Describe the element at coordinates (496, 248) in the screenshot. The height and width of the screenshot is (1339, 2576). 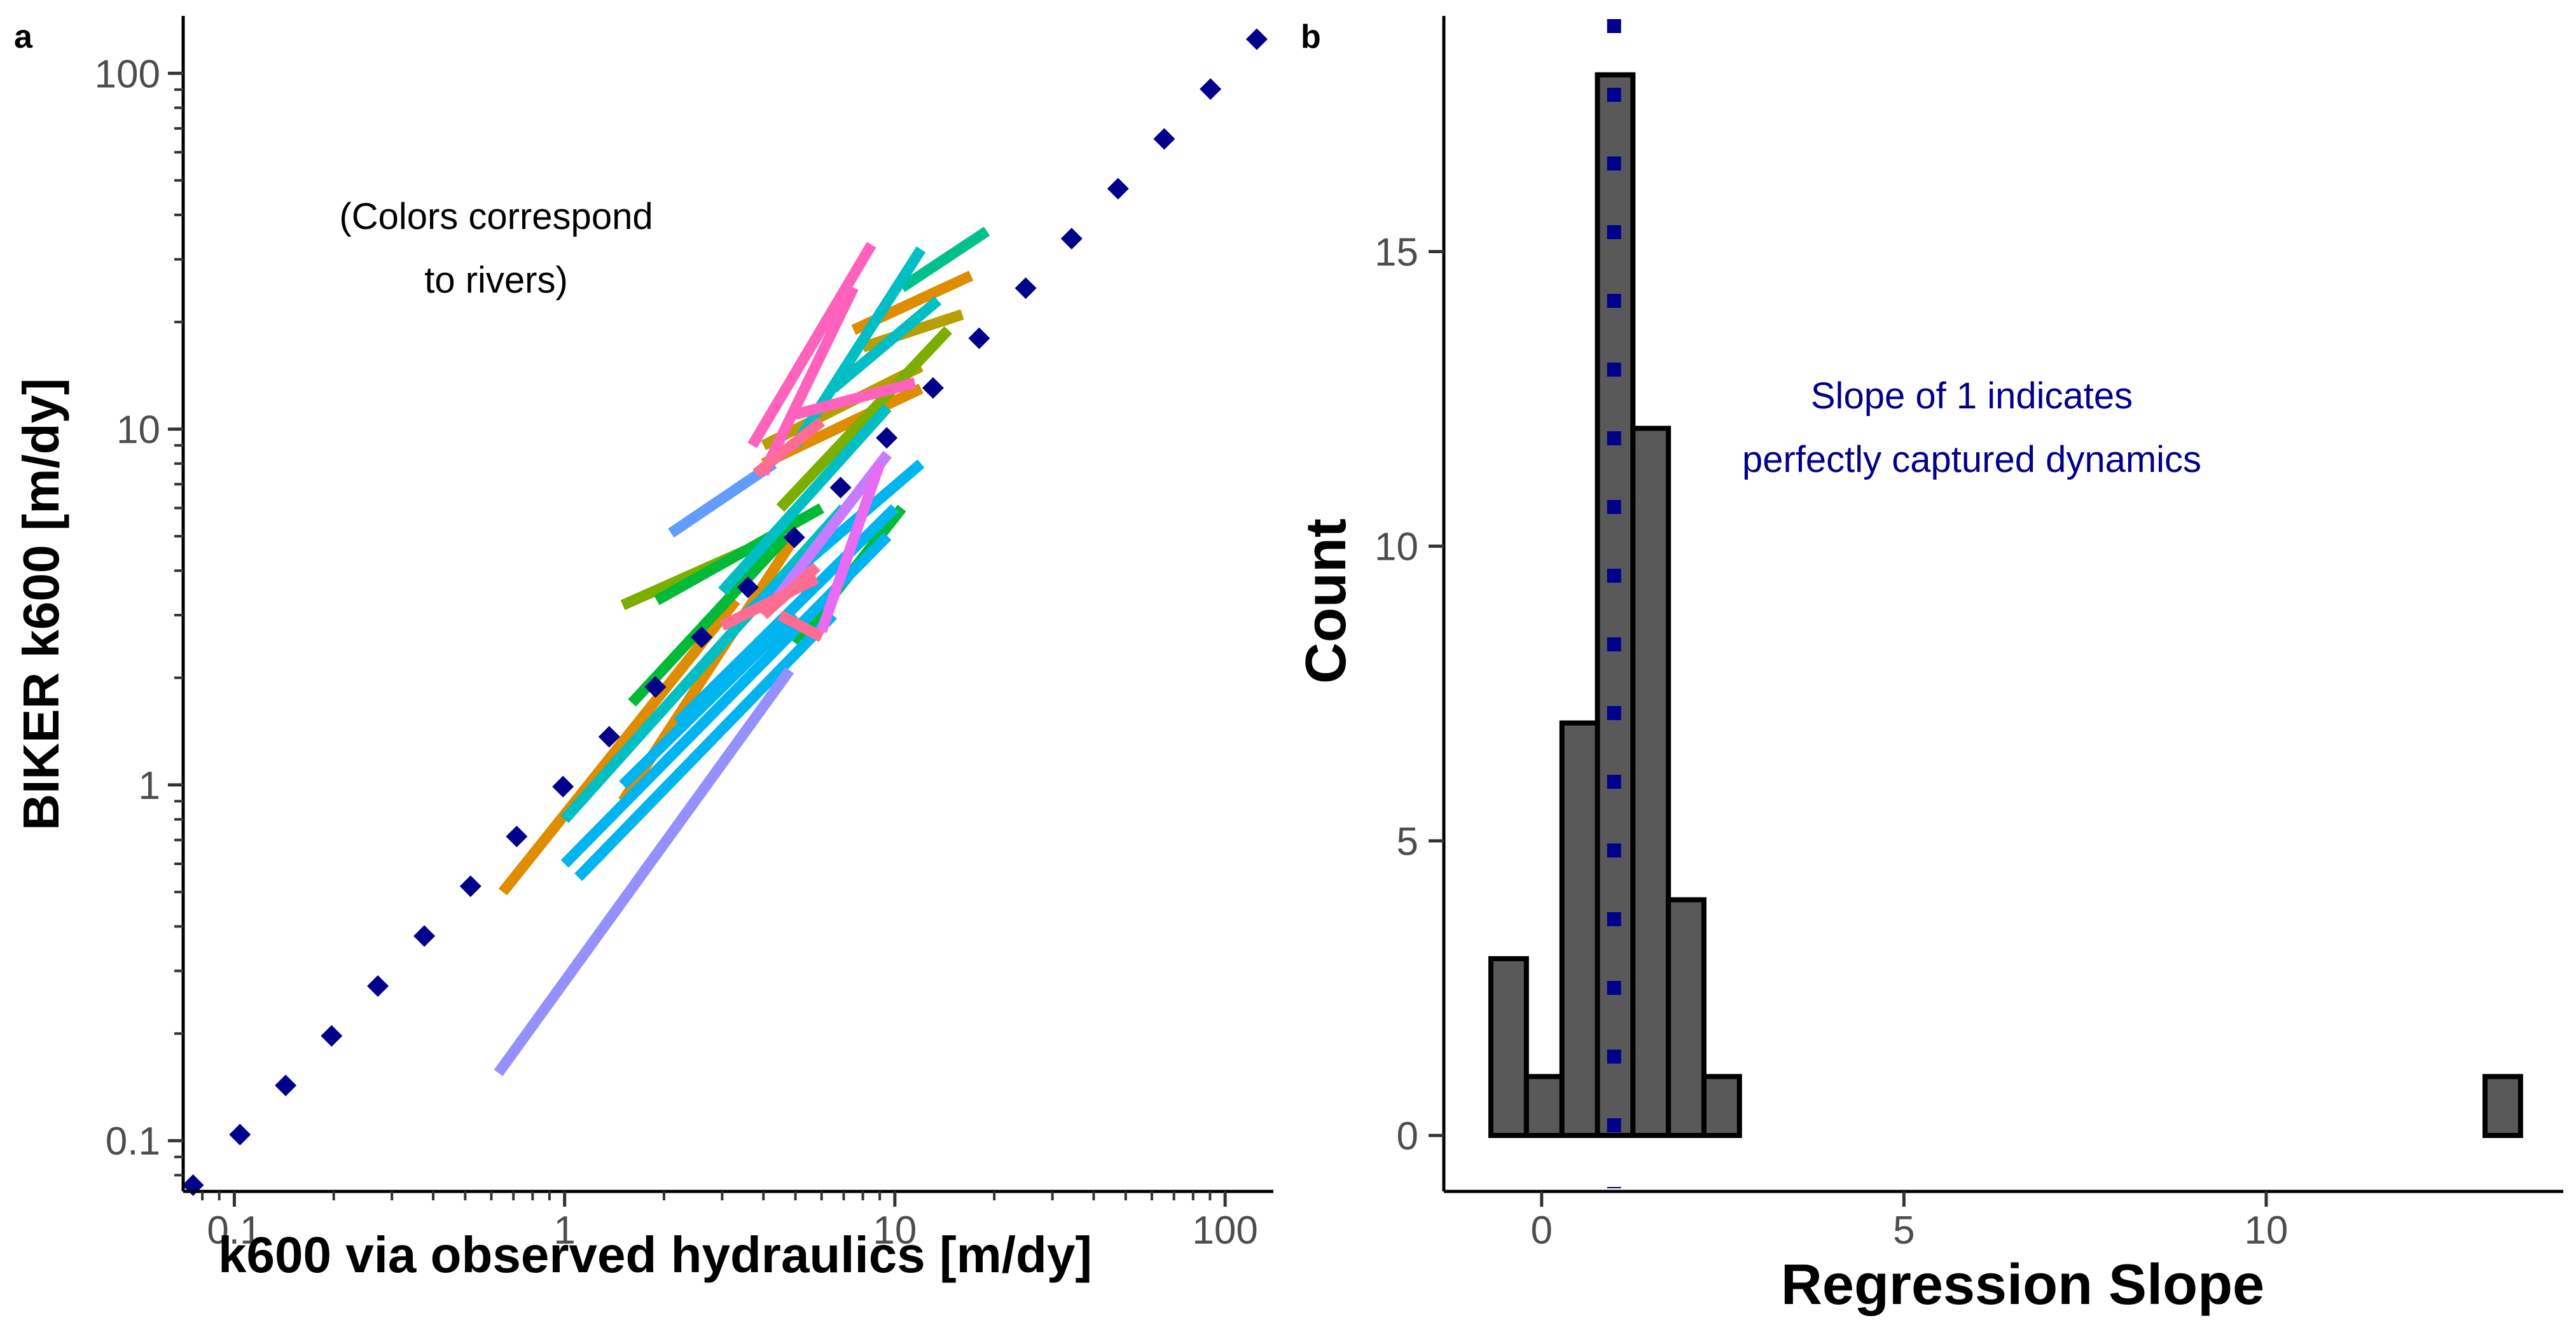
I see `panel-a-annotation: (Colors correspond to rivers)` at that location.